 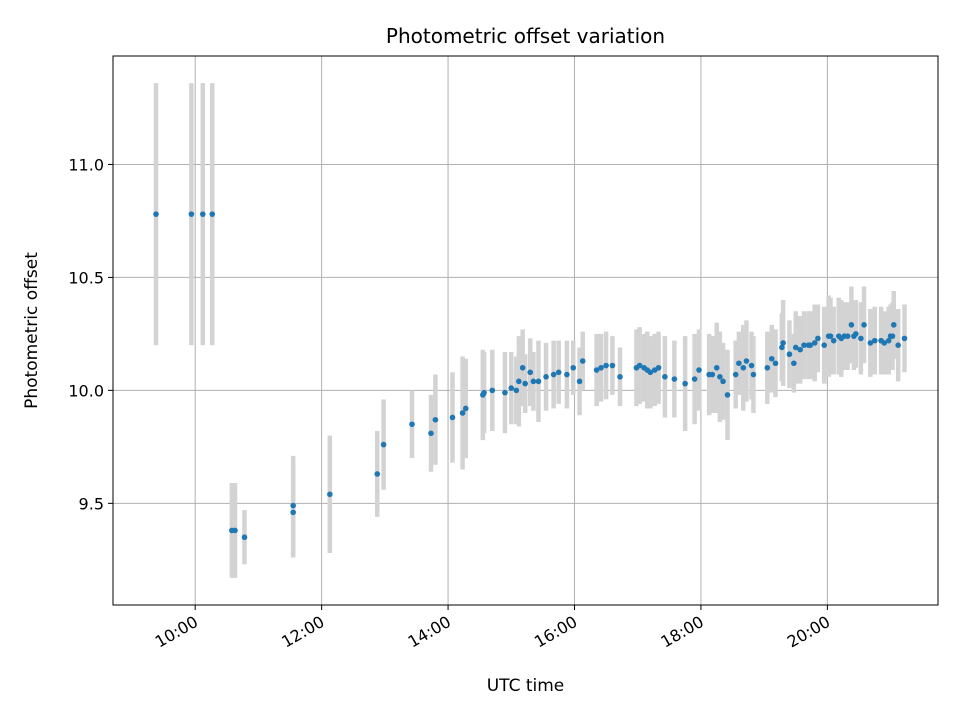 What do you see at coordinates (90, 334) in the screenshot?
I see `y-axis-ticks: 9.5 10.0 10.5 11.0` at bounding box center [90, 334].